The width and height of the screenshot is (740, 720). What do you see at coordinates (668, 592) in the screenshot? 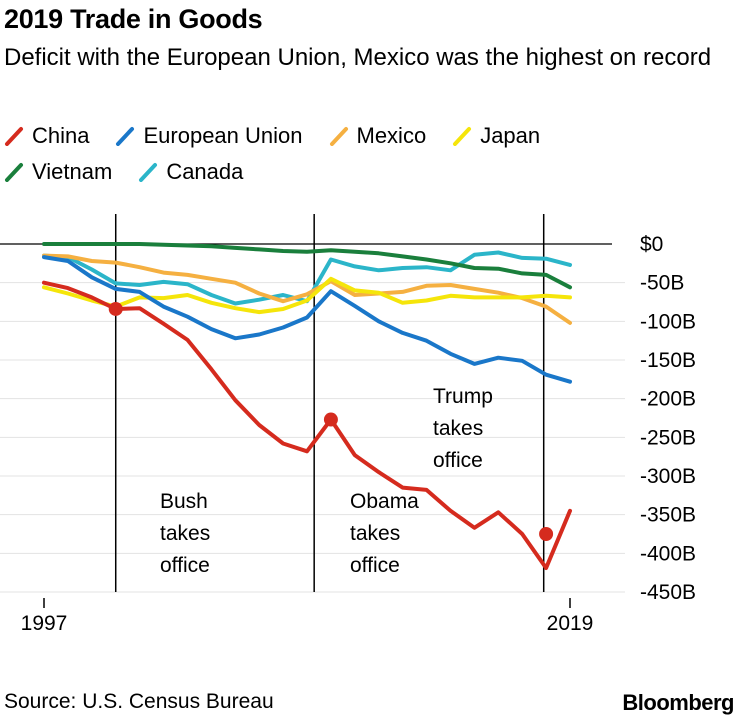
I see `y-tick-label: -450B` at bounding box center [668, 592].